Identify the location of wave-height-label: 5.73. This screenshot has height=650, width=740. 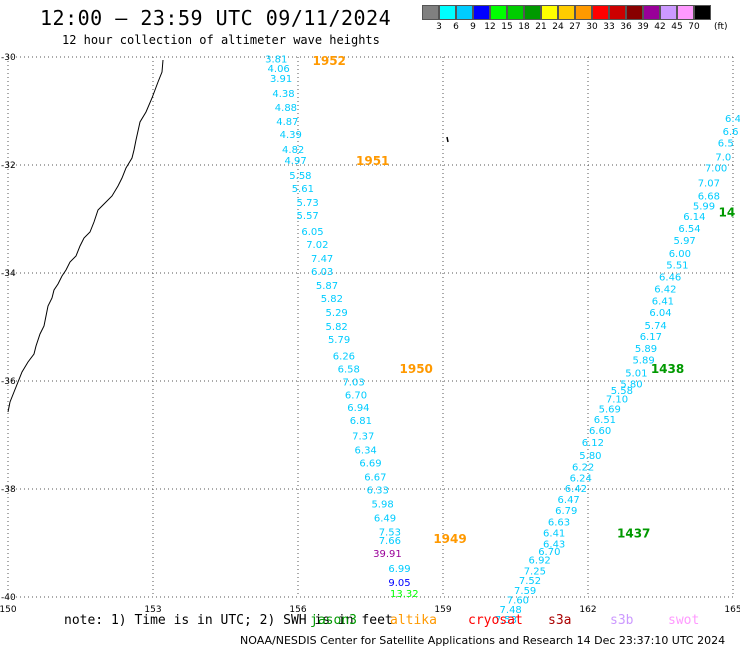
(308, 203).